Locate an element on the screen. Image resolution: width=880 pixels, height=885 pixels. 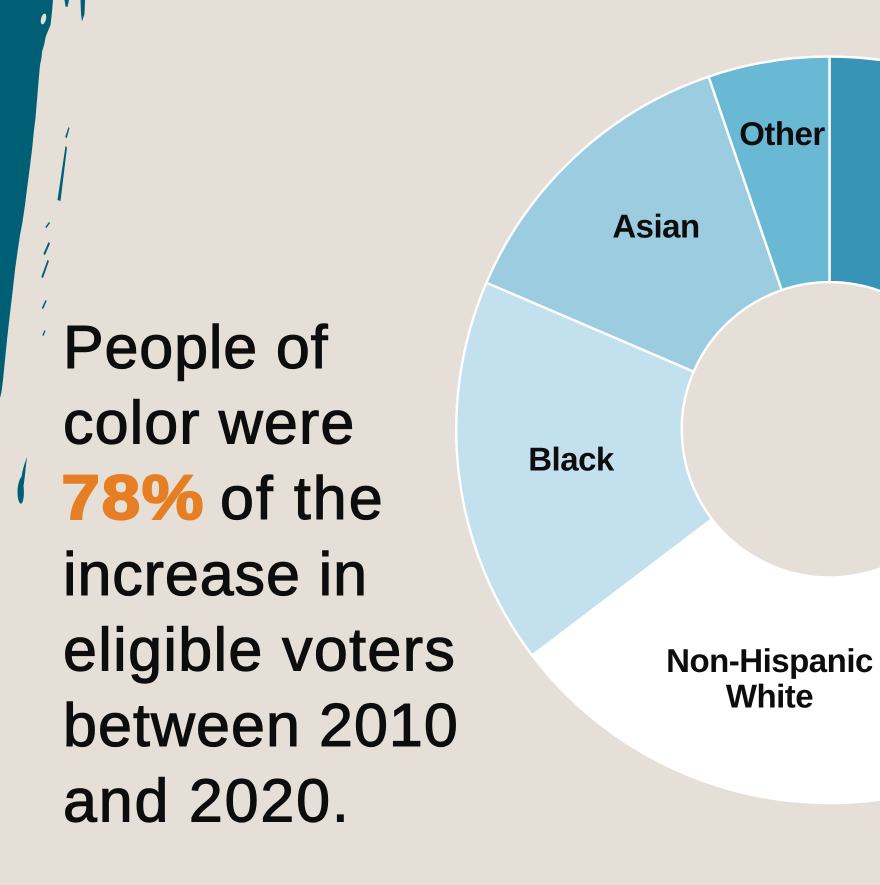
svg-text: color were is located at coordinates (209, 423).